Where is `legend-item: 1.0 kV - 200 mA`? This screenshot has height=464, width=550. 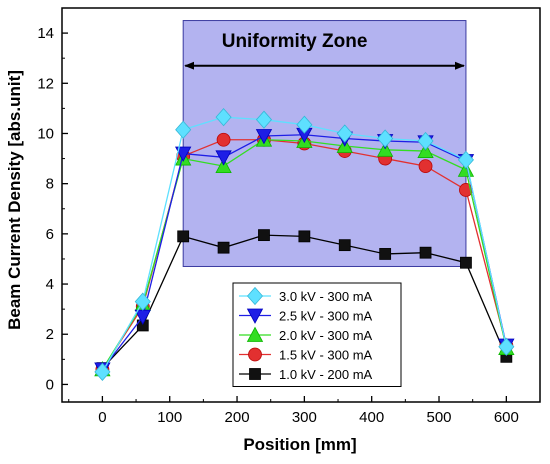
legend-item: 1.0 kV - 200 mA is located at coordinates (306, 374).